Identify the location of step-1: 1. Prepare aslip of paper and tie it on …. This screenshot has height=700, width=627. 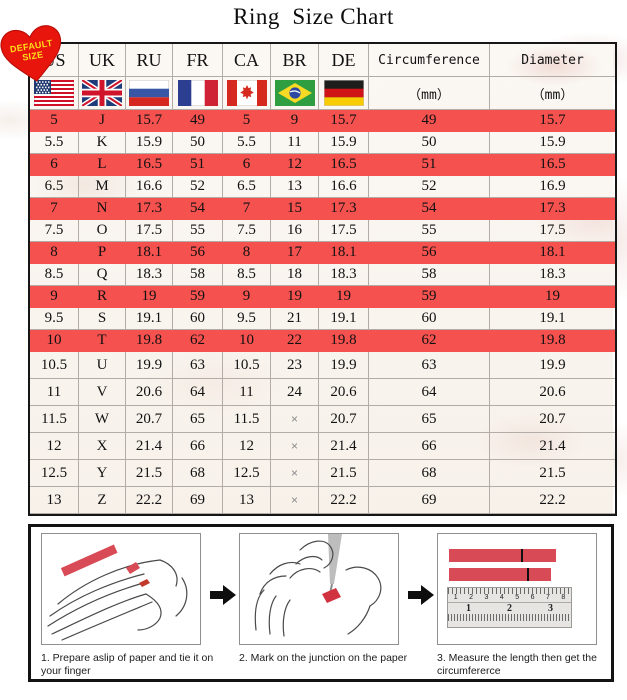
(127, 605).